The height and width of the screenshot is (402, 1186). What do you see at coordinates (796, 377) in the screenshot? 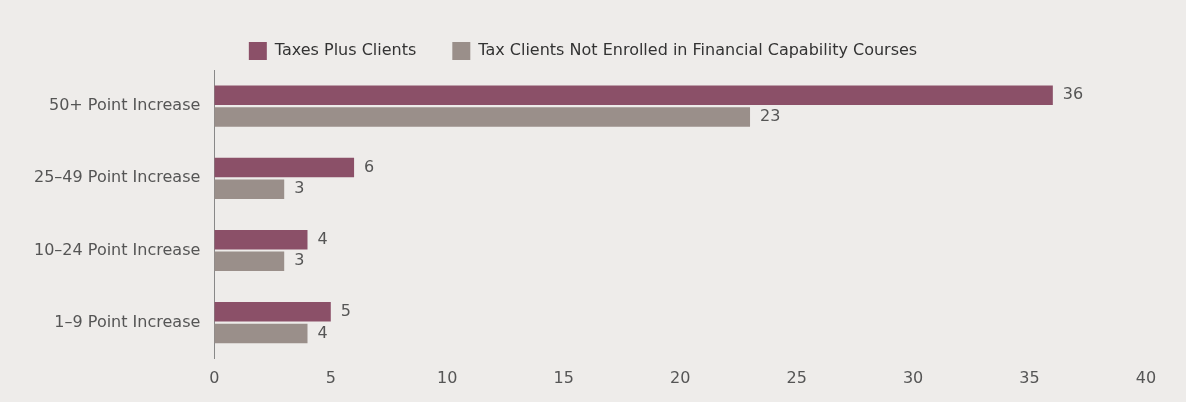
I see `x-tick-label: 25` at bounding box center [796, 377].